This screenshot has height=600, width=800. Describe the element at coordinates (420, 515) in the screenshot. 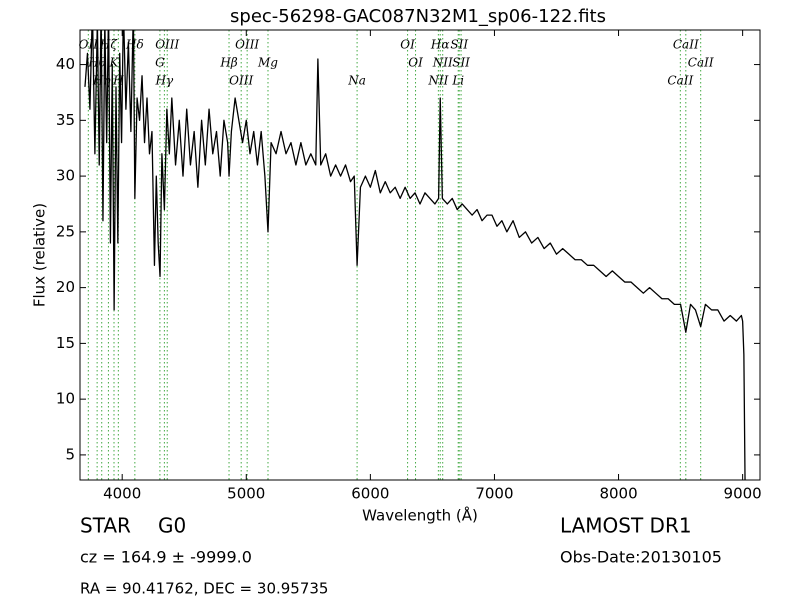

I see `x-axis-label: Wavelength (Å)` at that location.